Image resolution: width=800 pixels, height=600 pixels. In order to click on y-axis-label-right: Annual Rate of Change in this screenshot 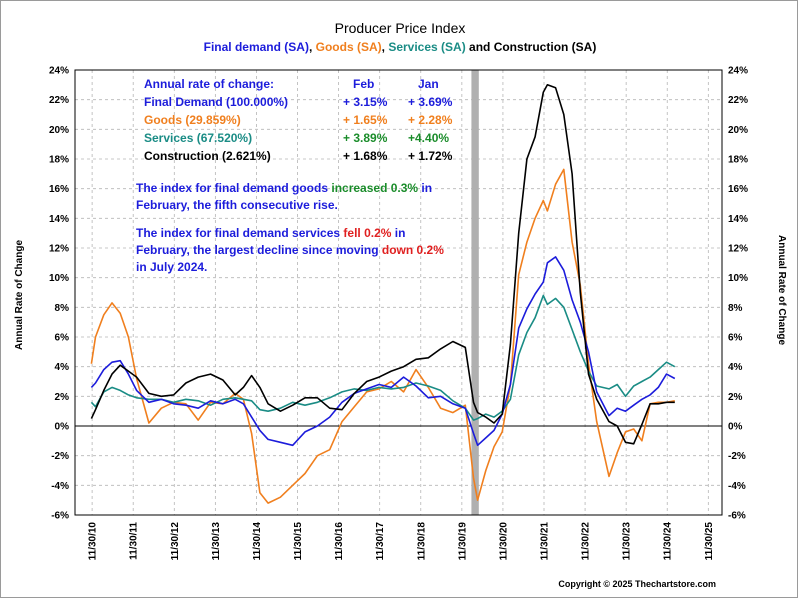, I will do `click(781, 290)`.